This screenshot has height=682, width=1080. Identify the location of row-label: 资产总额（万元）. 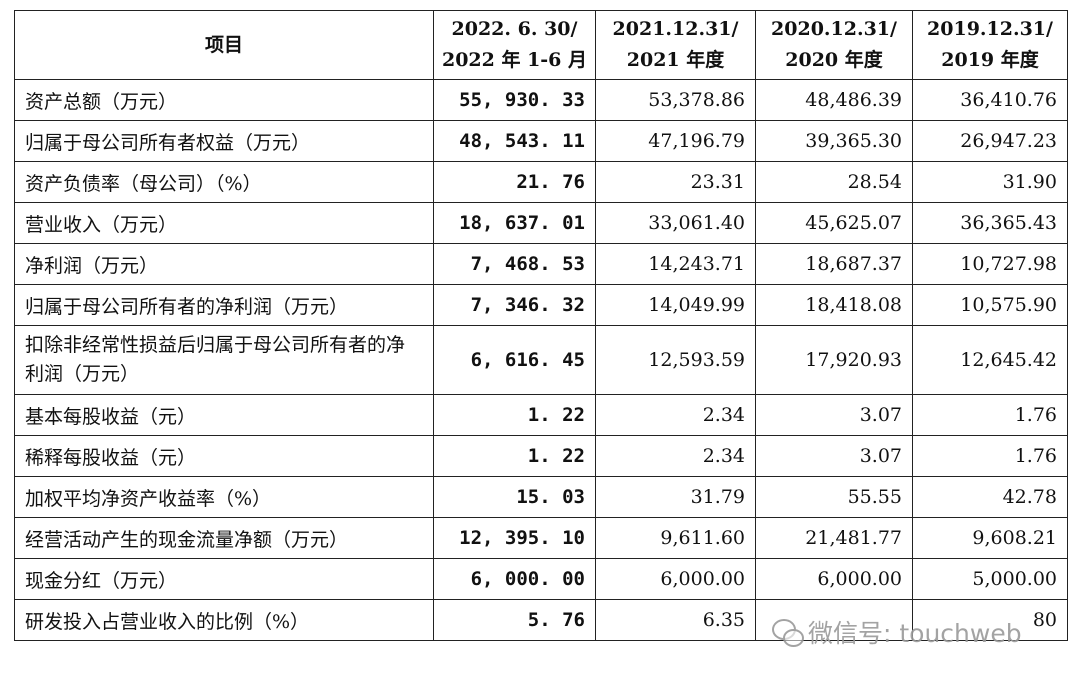
(224, 100).